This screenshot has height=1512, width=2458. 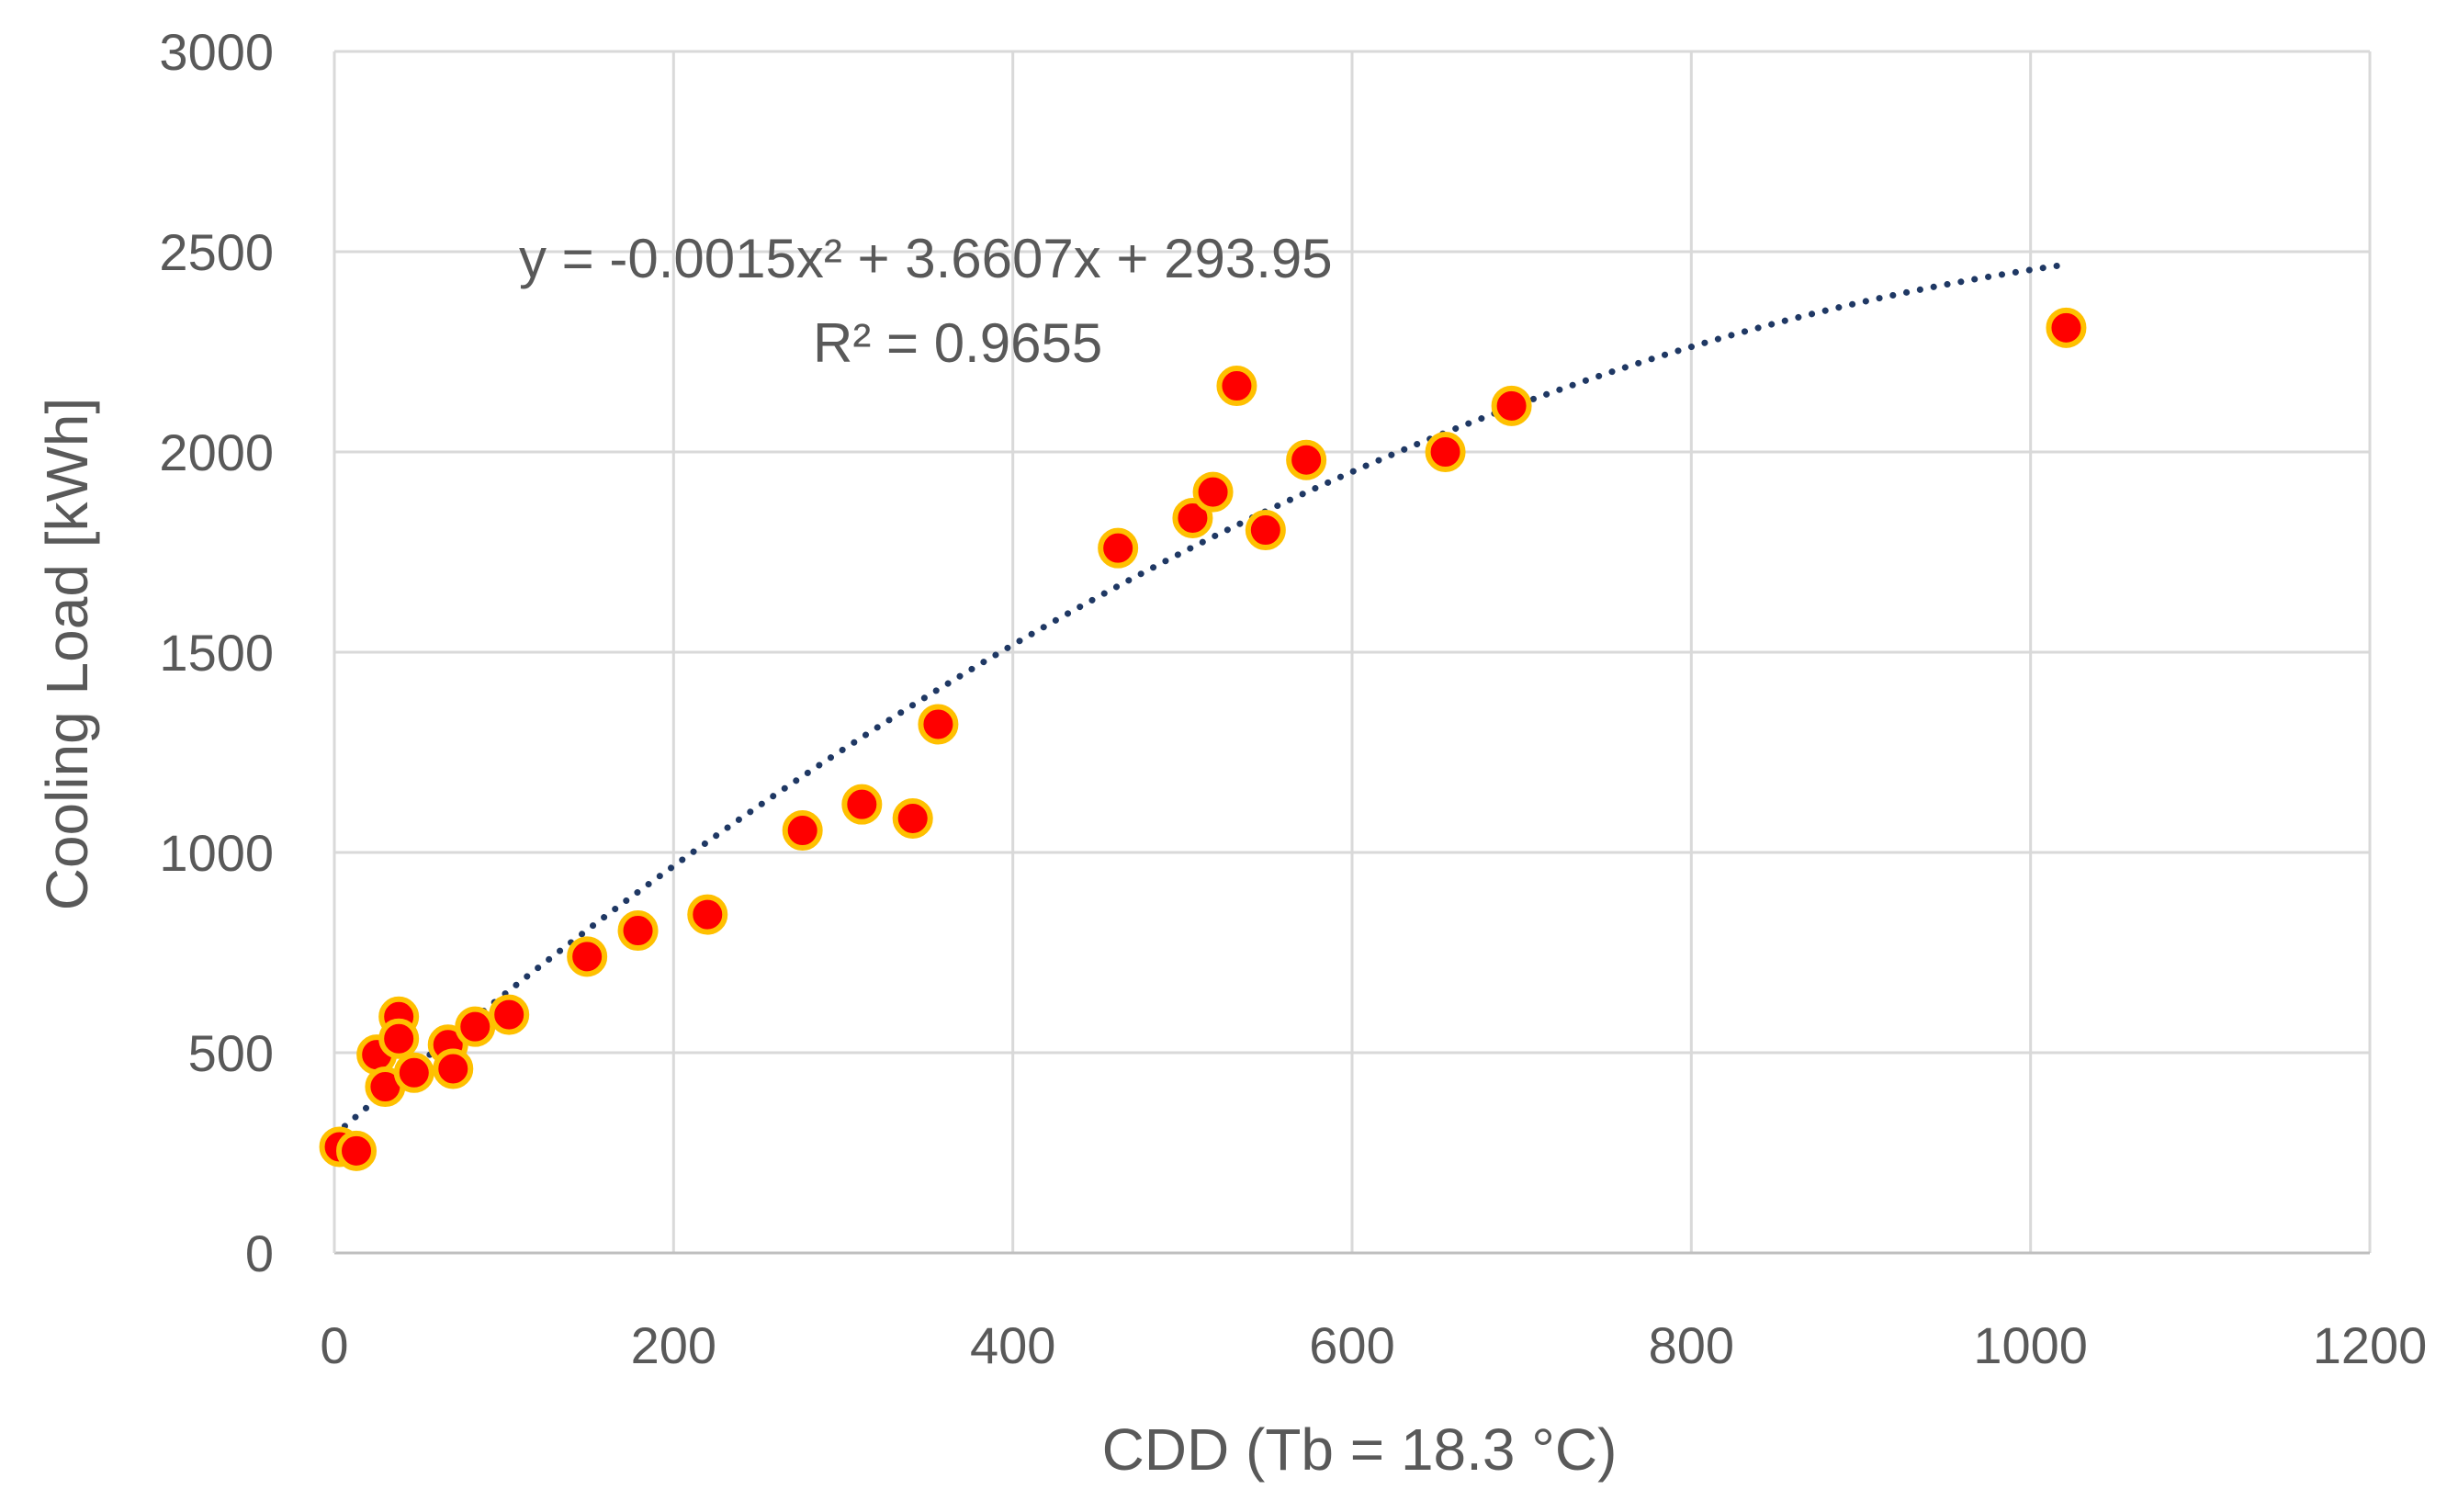 I want to click on x-tick-label-1200: 1200, so click(x=2370, y=1345).